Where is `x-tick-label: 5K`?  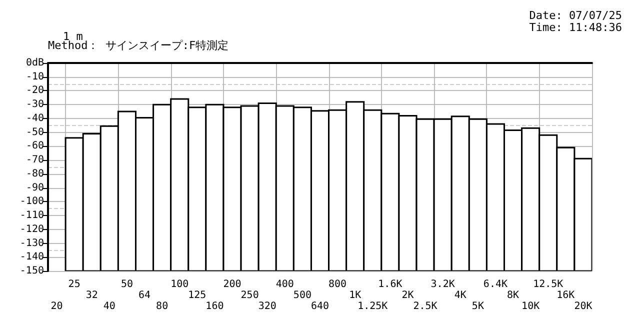
x-tick-label: 5K is located at coordinates (478, 306).